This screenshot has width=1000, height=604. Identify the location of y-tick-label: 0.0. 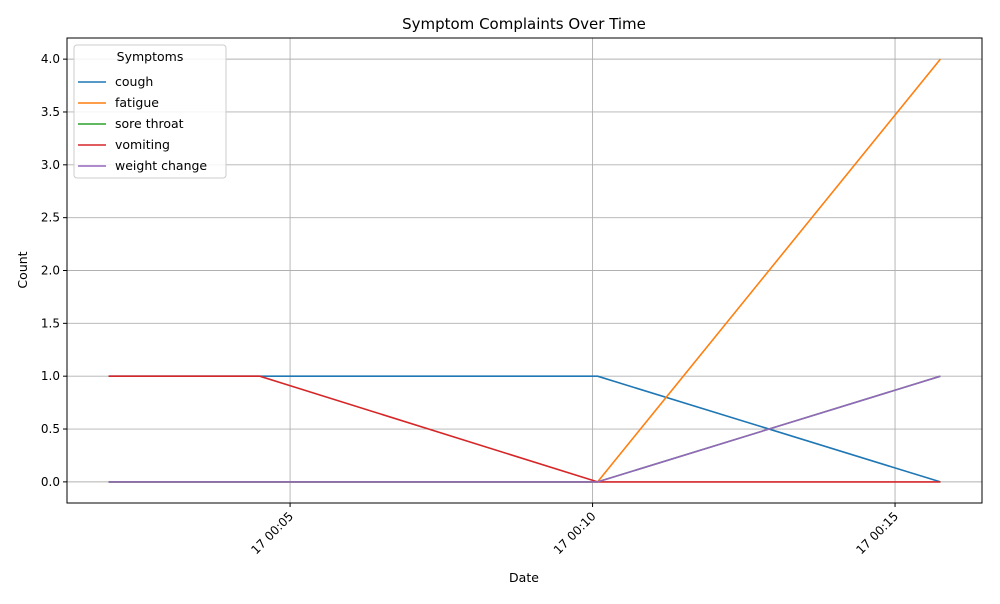
(50, 482).